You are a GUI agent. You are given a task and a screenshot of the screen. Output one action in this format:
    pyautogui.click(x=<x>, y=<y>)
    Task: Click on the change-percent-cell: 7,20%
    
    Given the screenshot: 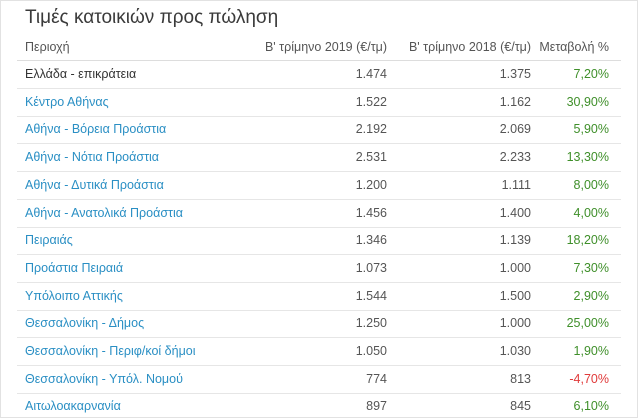 What is the action you would take?
    pyautogui.click(x=591, y=74)
    